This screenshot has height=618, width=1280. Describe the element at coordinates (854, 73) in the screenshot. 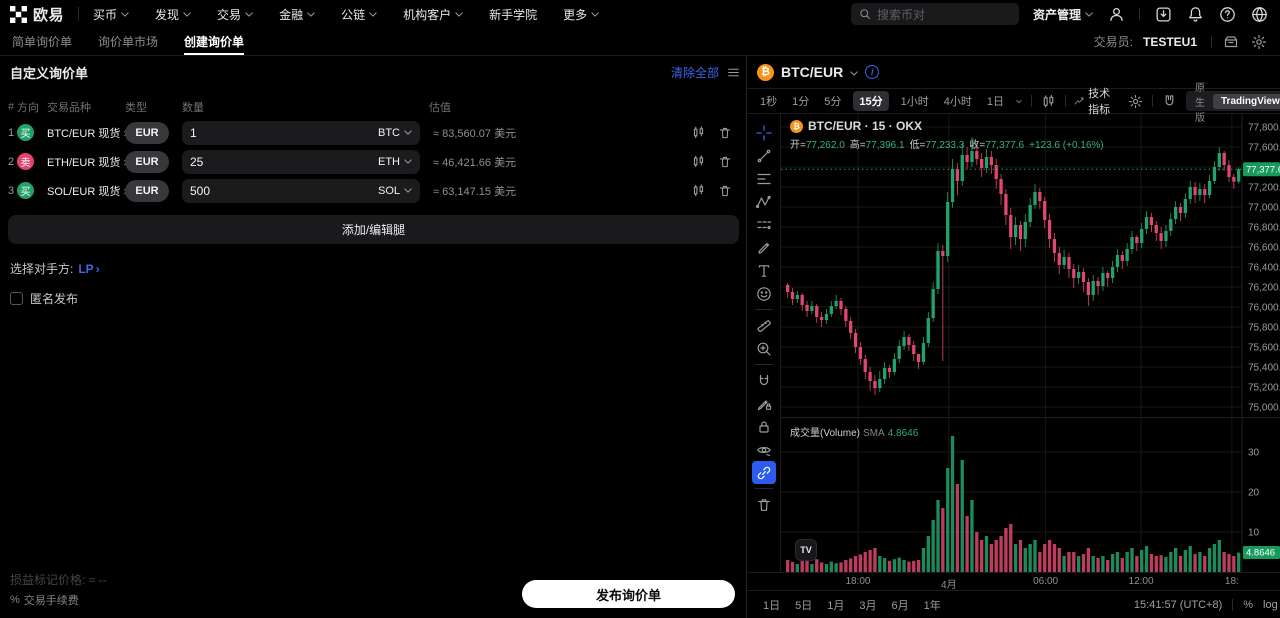

I see `chevron-down-icon` at that location.